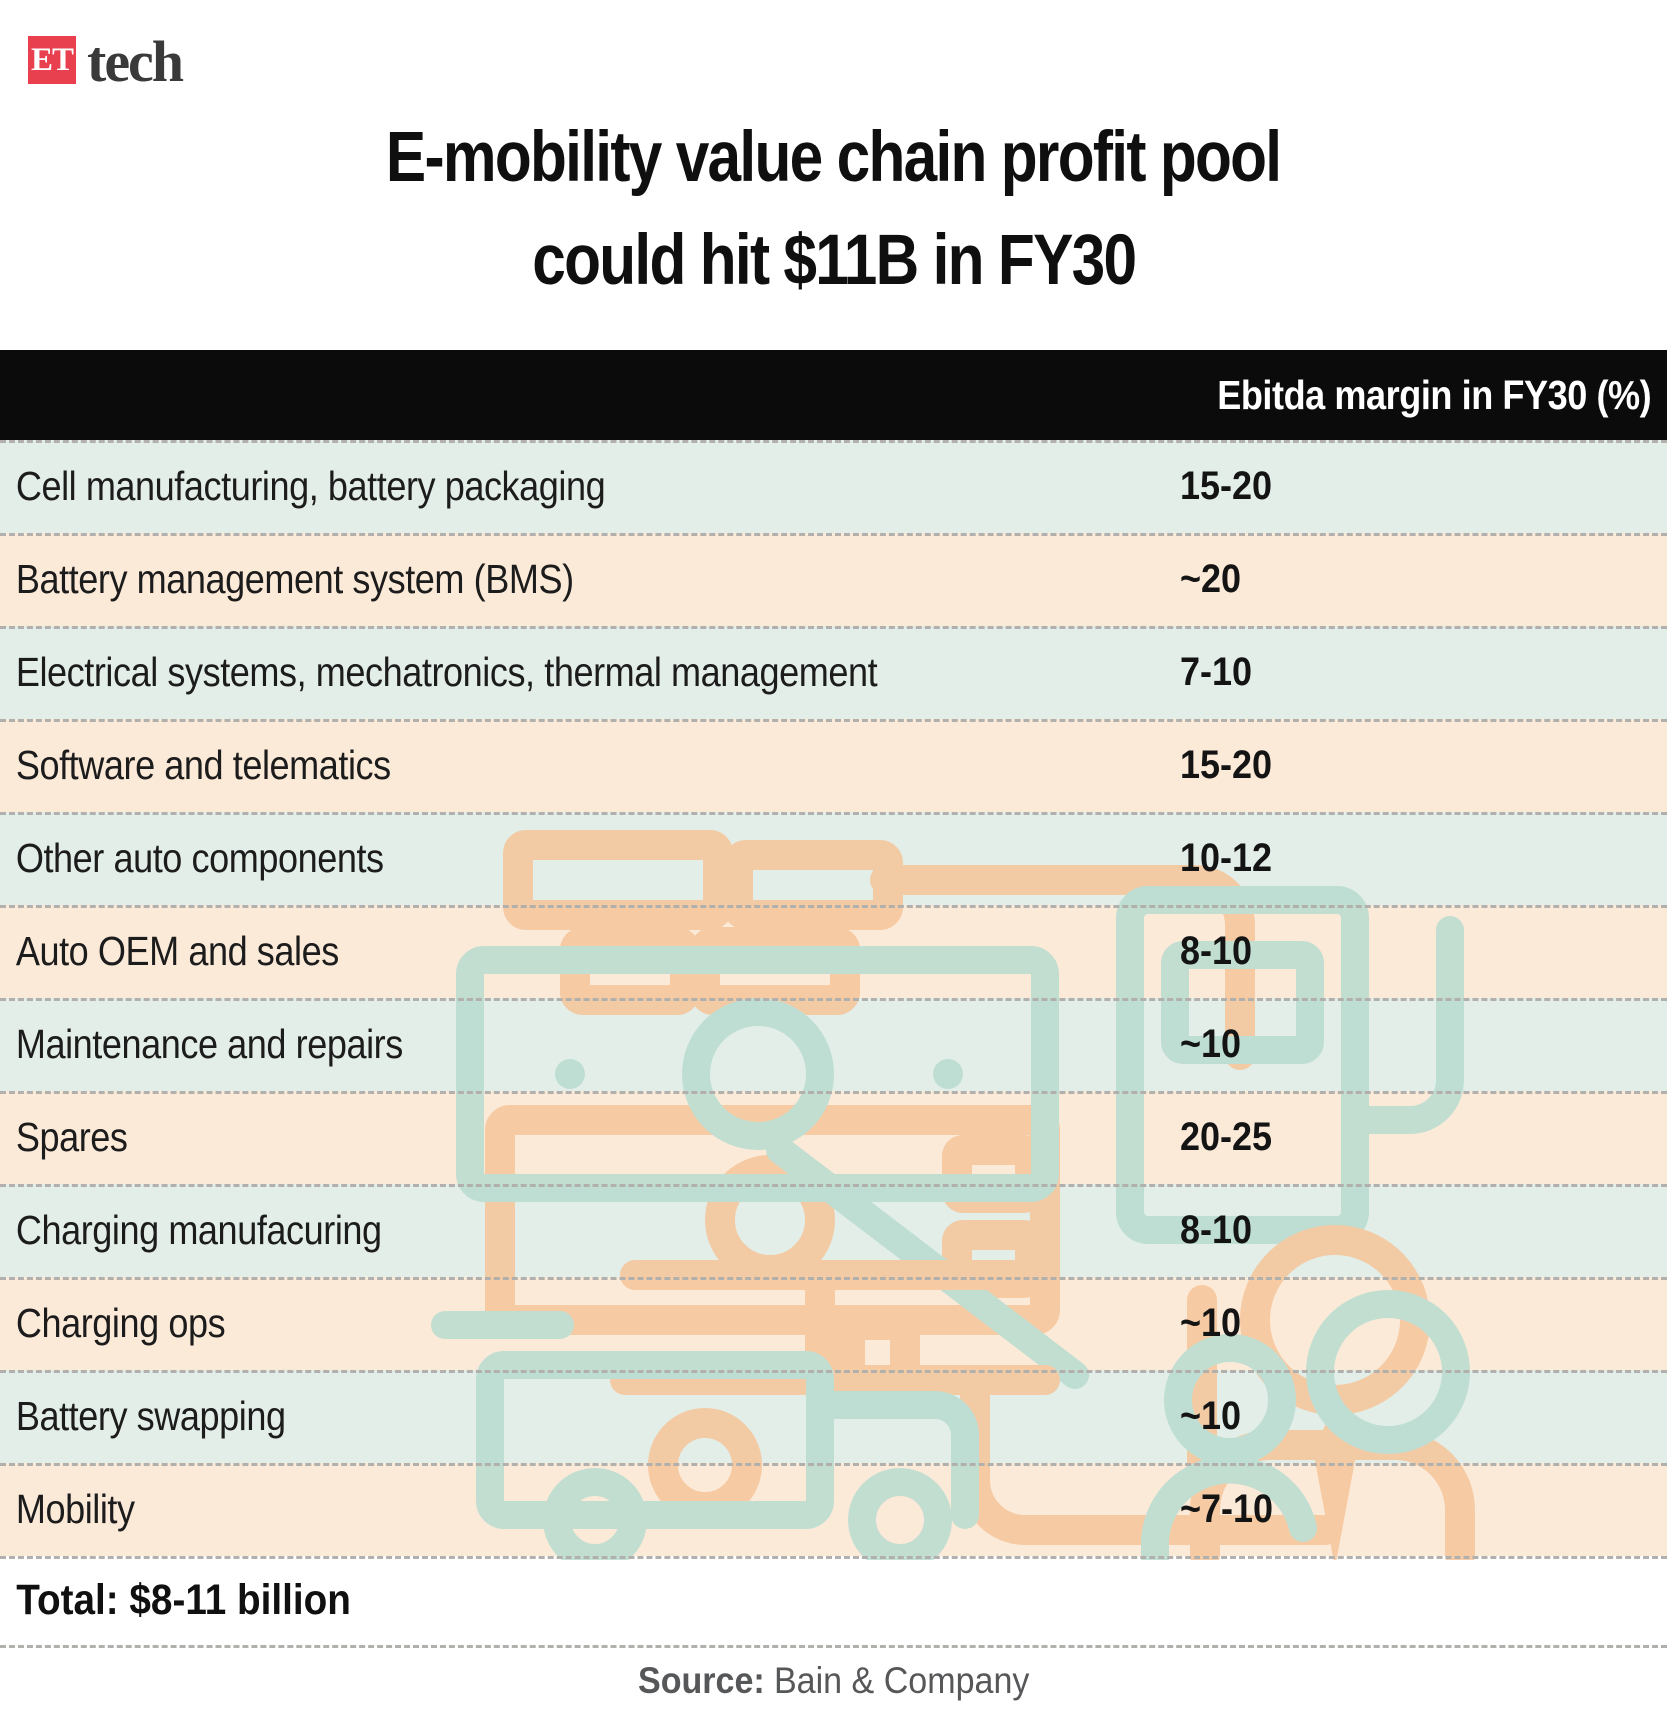  I want to click on row-label: Auto OEM and sales, so click(177, 951).